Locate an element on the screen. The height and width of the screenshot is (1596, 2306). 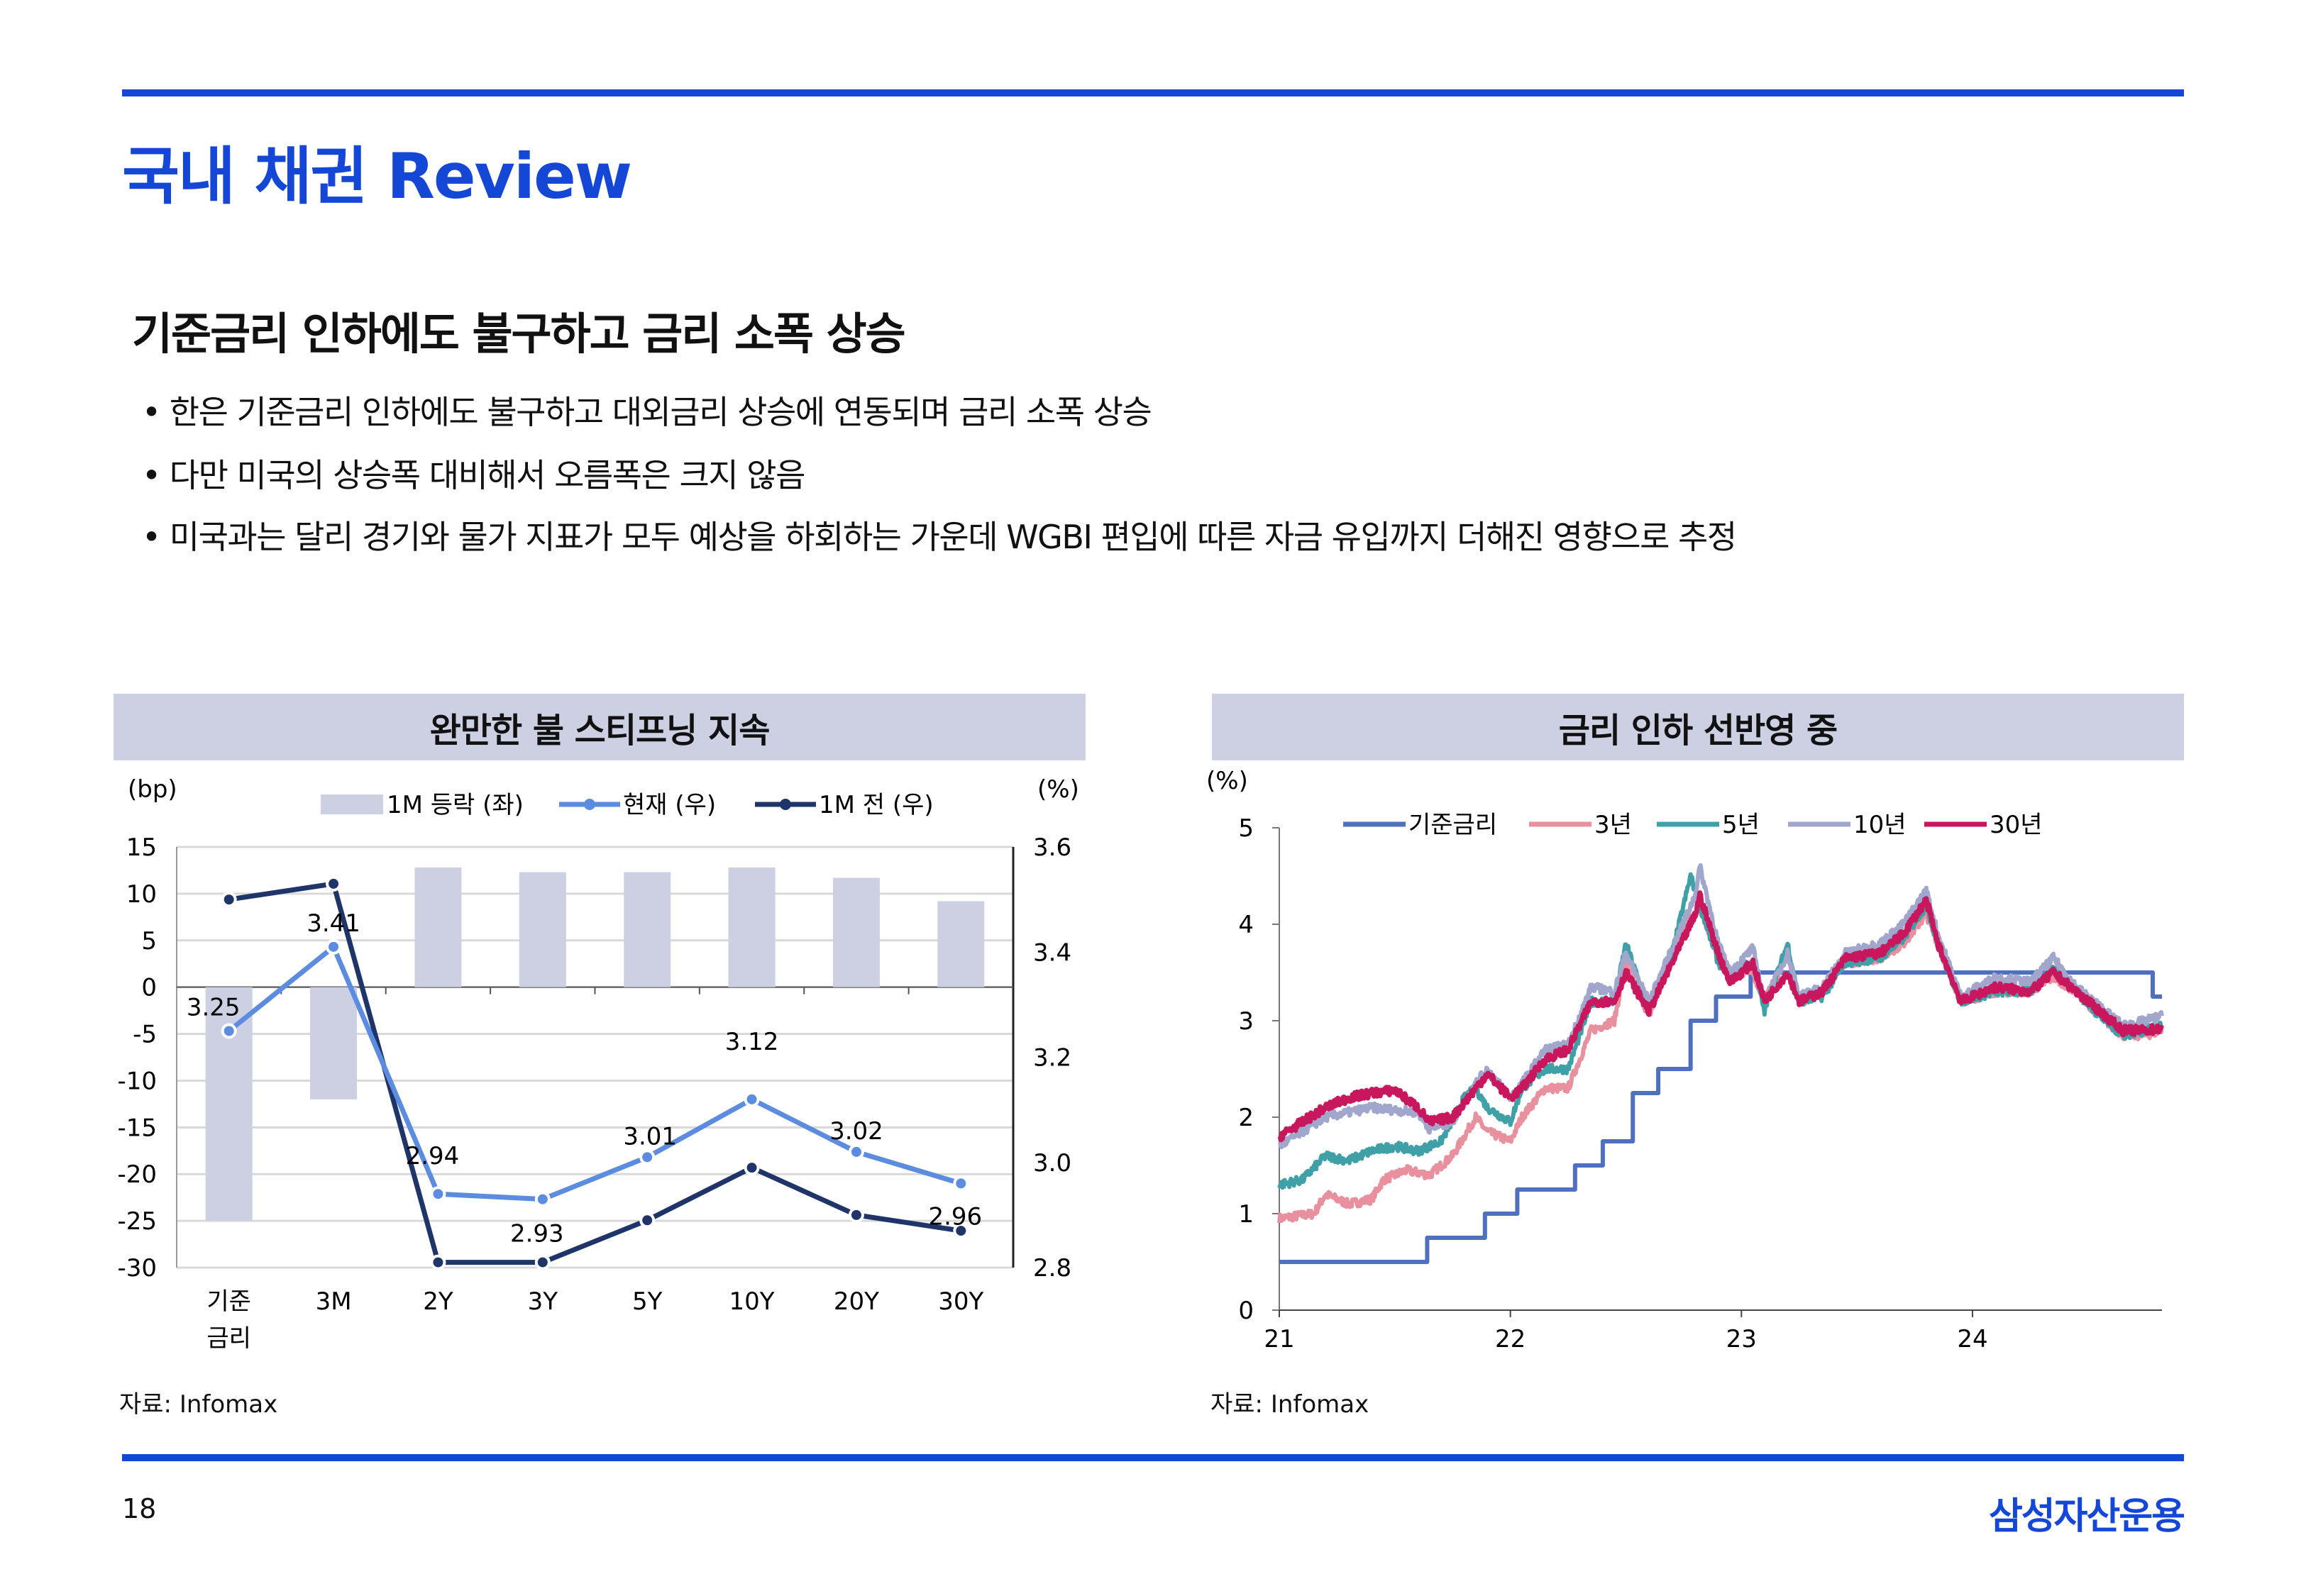
x-category-label: 30Y is located at coordinates (960, 1302).